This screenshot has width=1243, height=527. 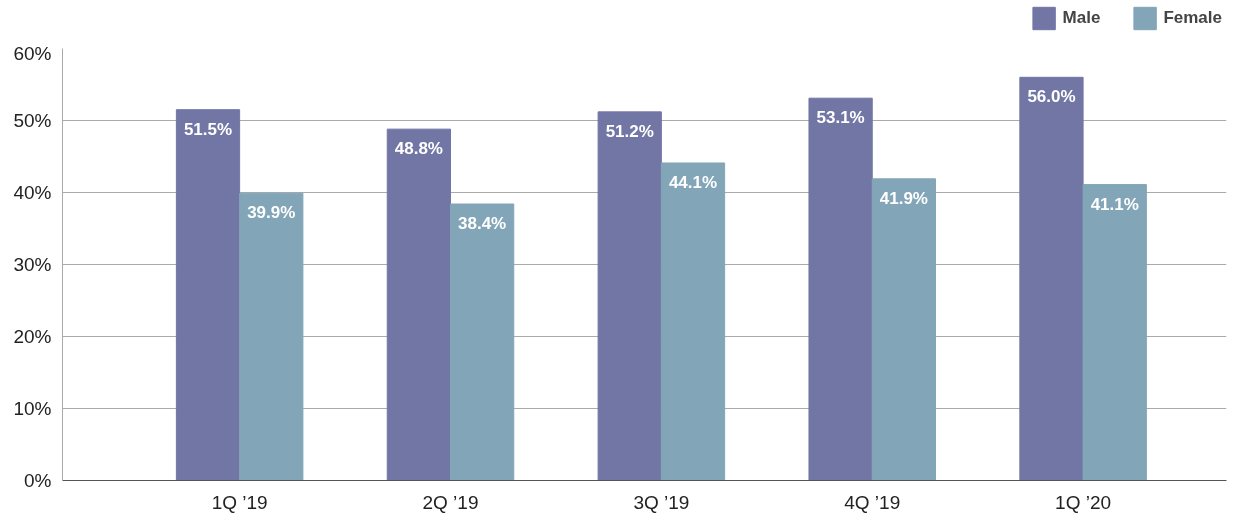 I want to click on x-tick-label: 2Q ’19, so click(x=450, y=502).